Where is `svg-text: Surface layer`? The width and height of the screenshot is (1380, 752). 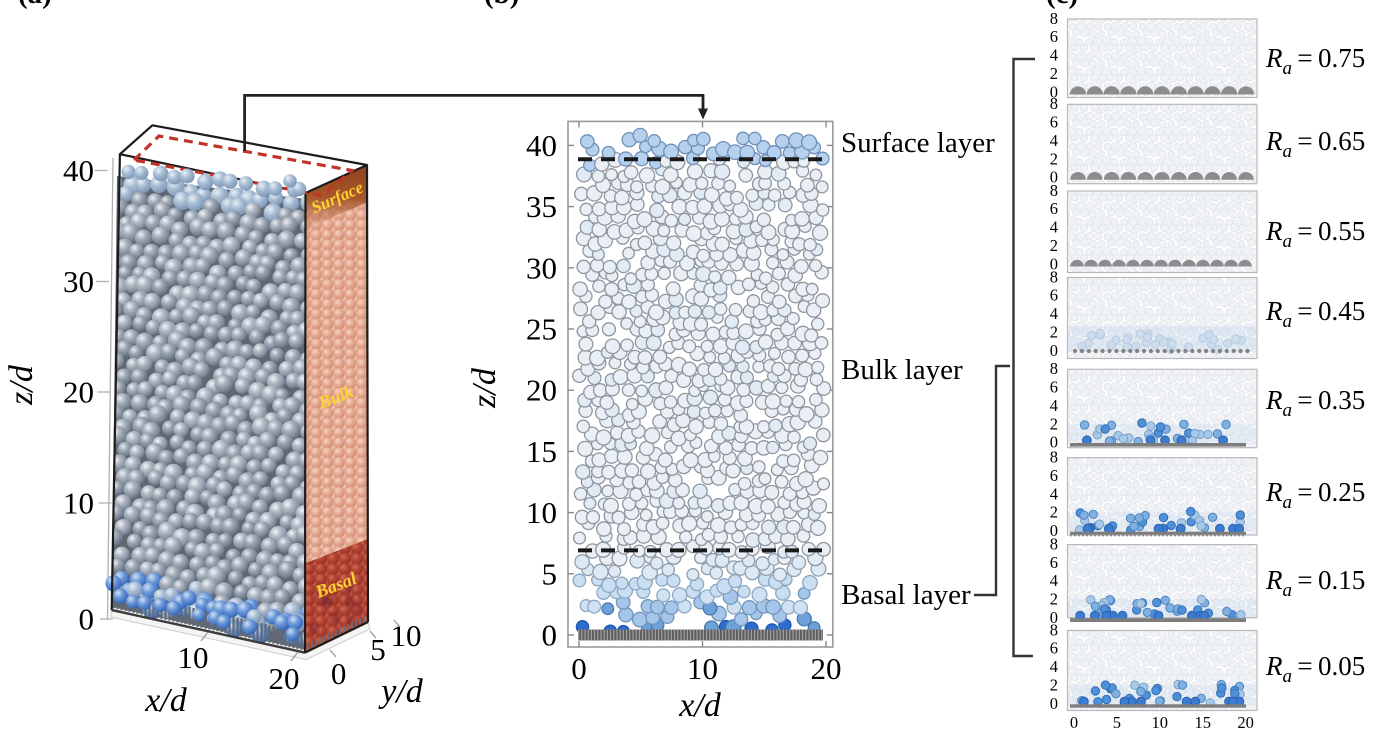
svg-text: Surface layer is located at coordinates (918, 143).